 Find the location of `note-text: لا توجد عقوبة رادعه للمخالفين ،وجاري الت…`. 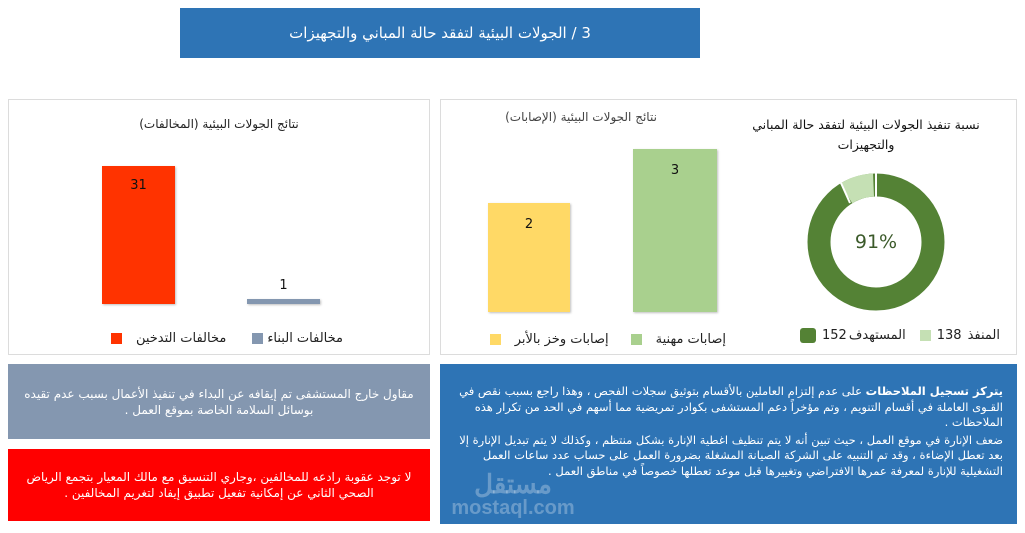

note-text: لا توجد عقوبة رادعه للمخالفين ،وجاري الت… is located at coordinates (219, 485).